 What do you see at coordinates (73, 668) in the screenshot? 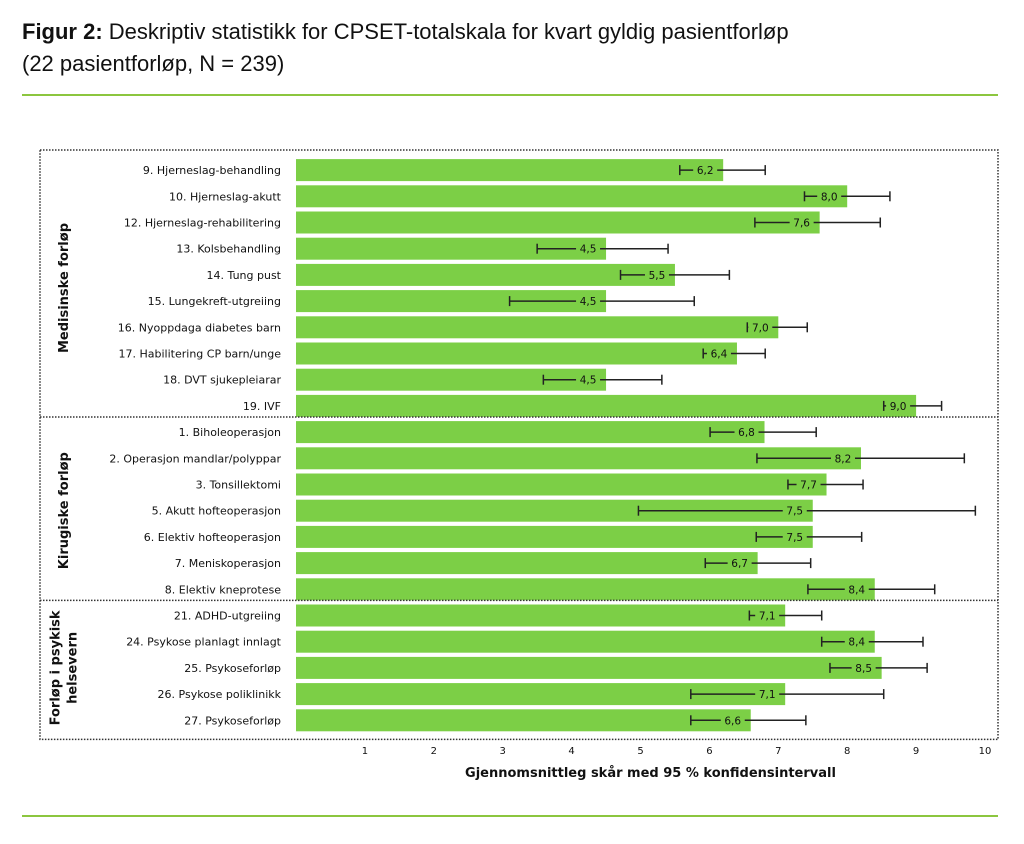
I see `group-label: helsevern` at bounding box center [73, 668].